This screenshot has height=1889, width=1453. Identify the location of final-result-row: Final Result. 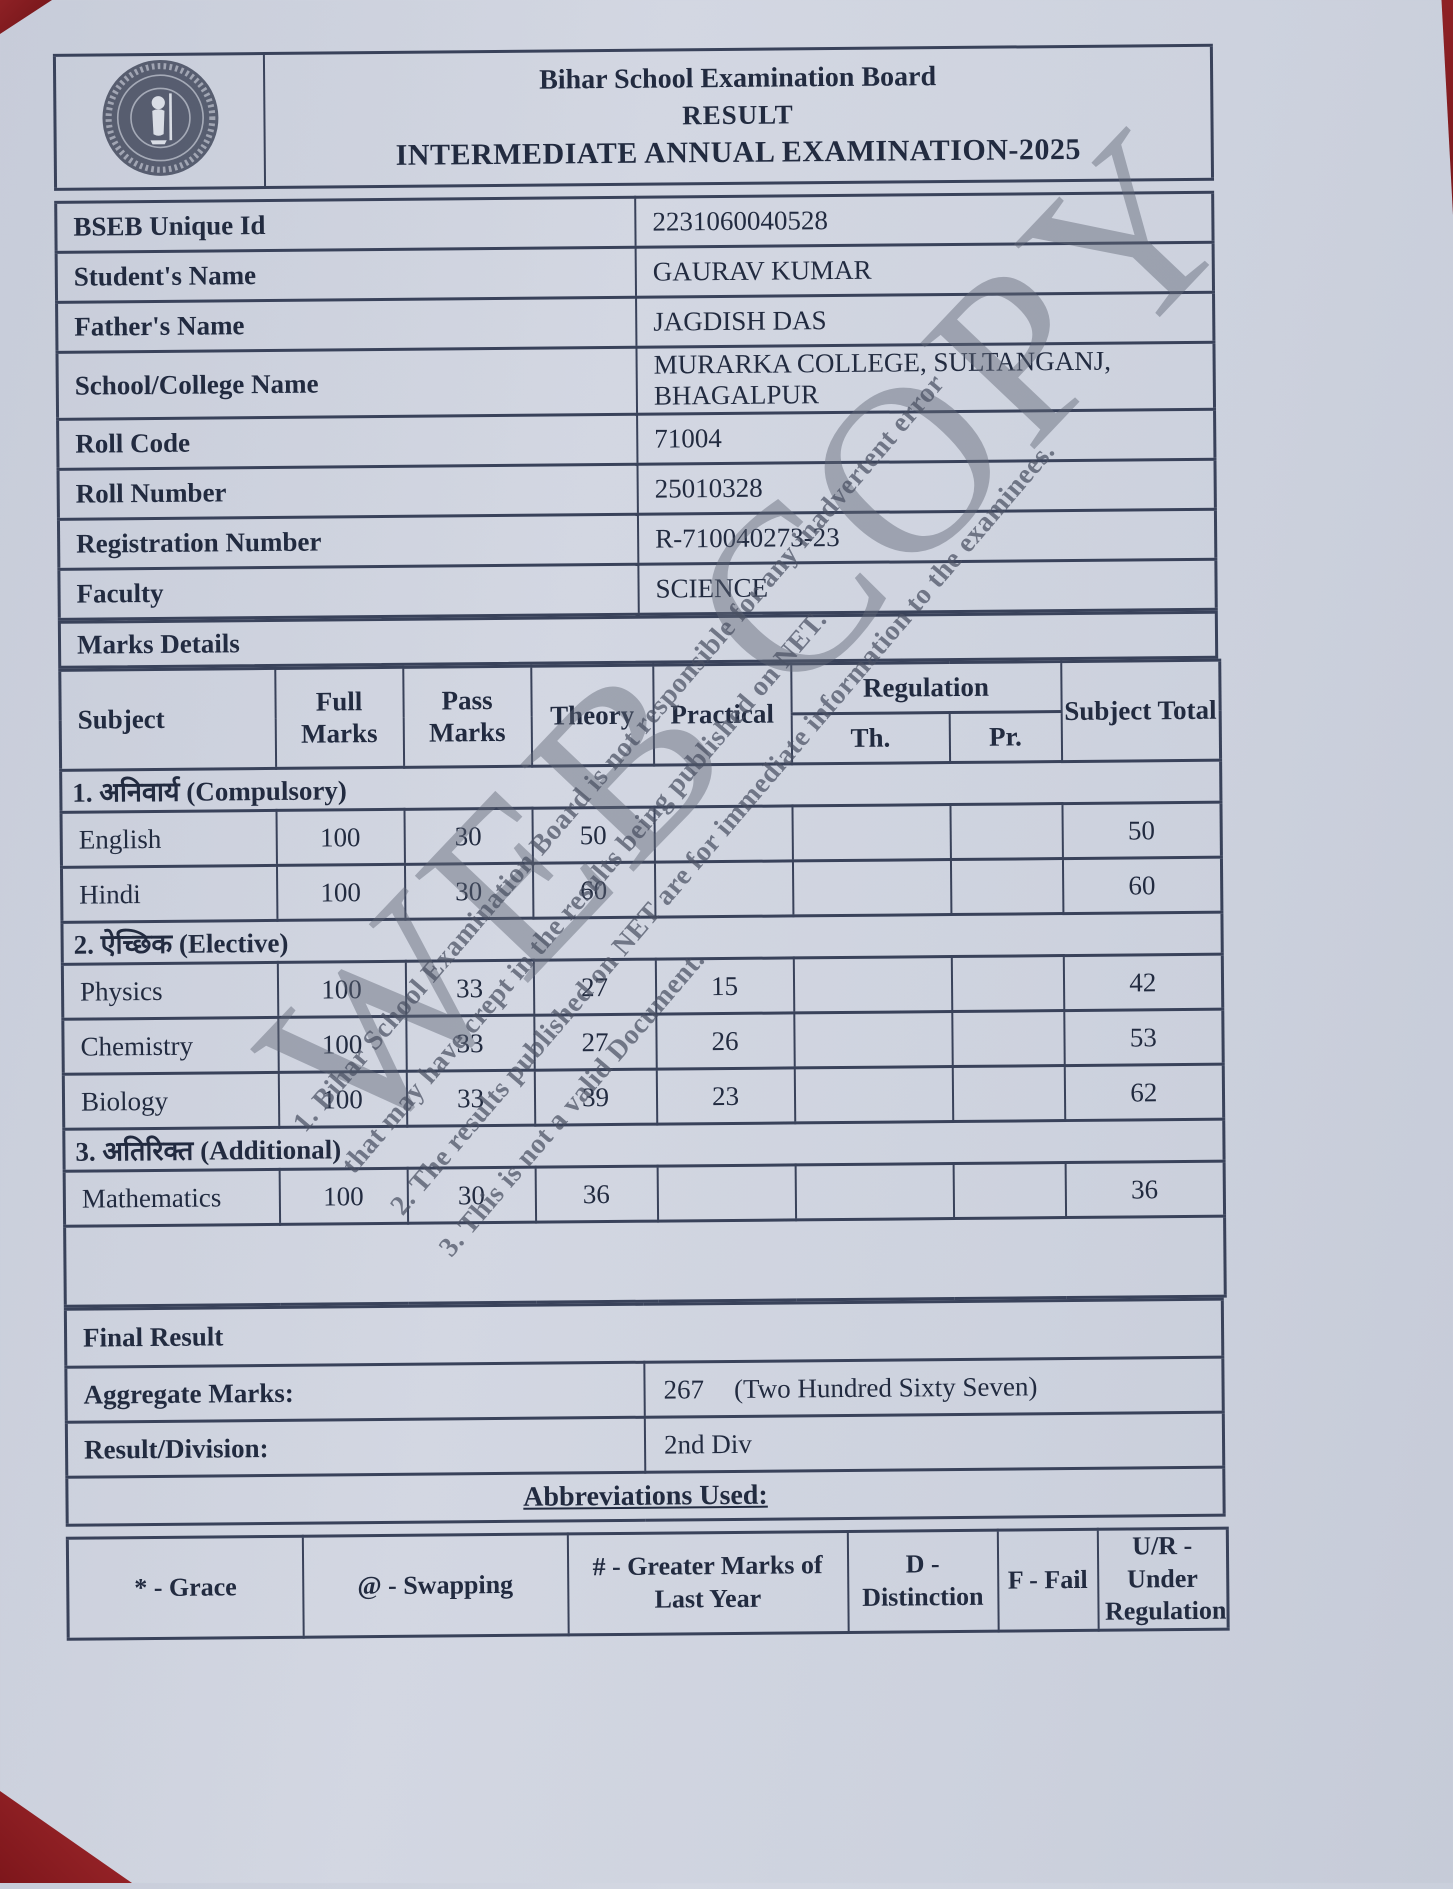
(643, 1333).